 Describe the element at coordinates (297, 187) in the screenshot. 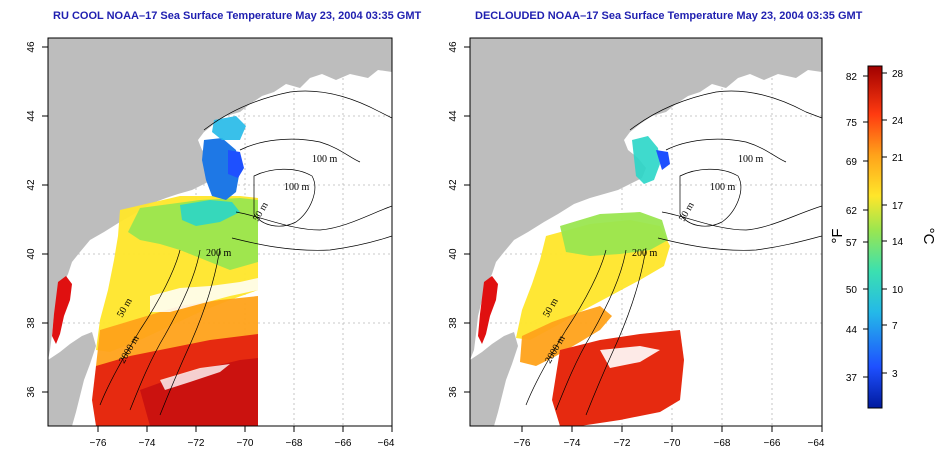

I see `left-contour-label-100m-b: 100 m` at that location.